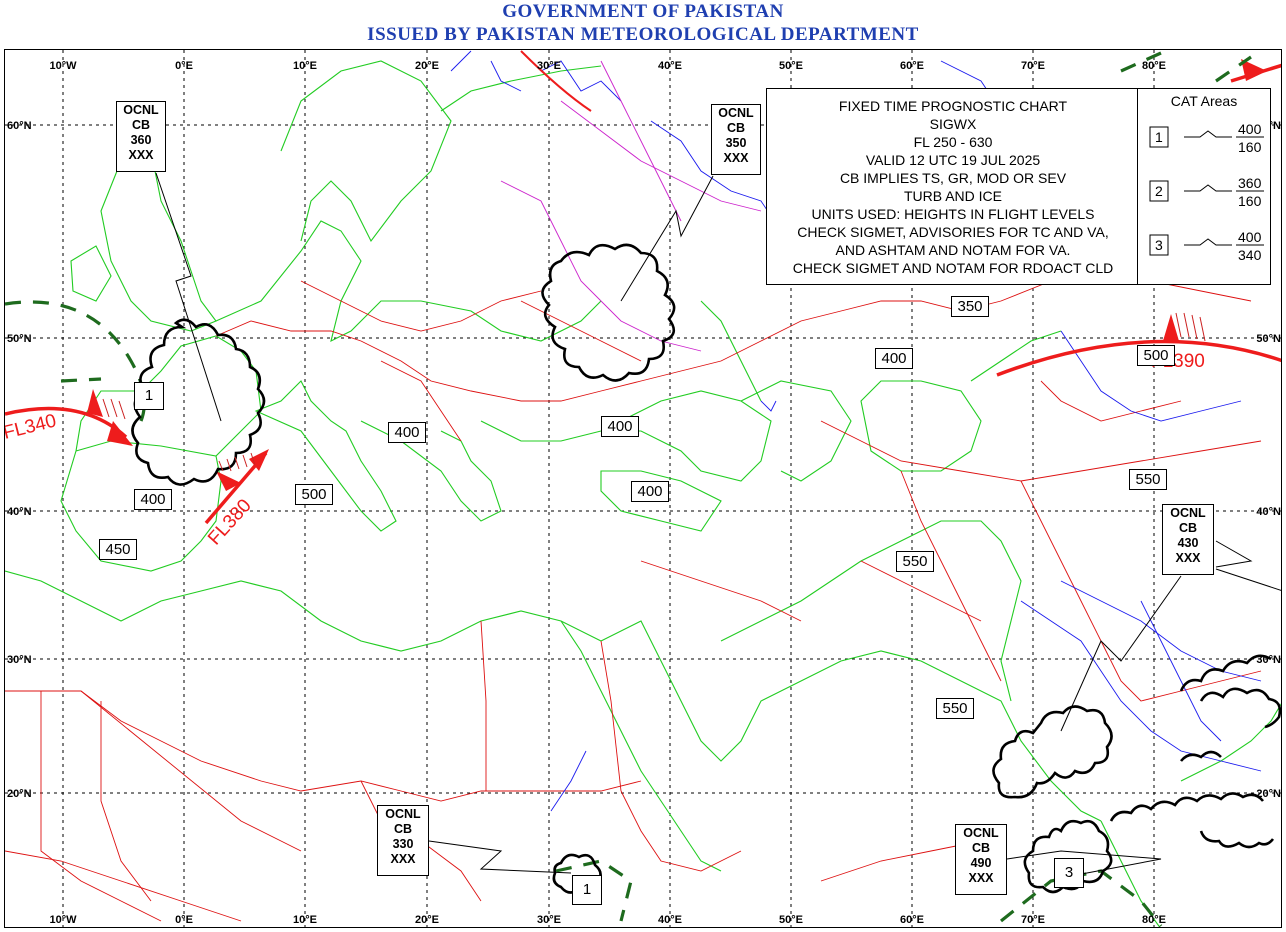 This screenshot has height=932, width=1286. I want to click on legend-line: UNITS USED: HEIGHTS IN FLIGHT LEVELS, so click(953, 214).